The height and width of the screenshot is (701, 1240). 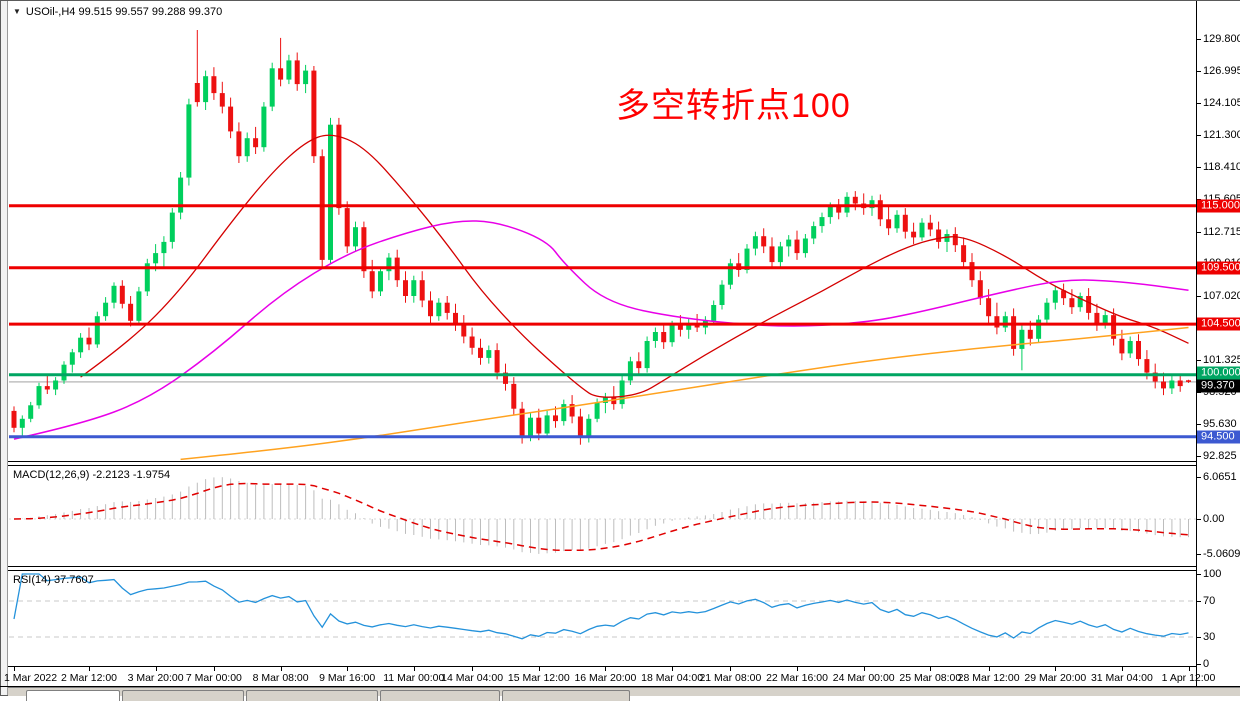 I want to click on level-price-label: 109.500, so click(x=1218, y=268).